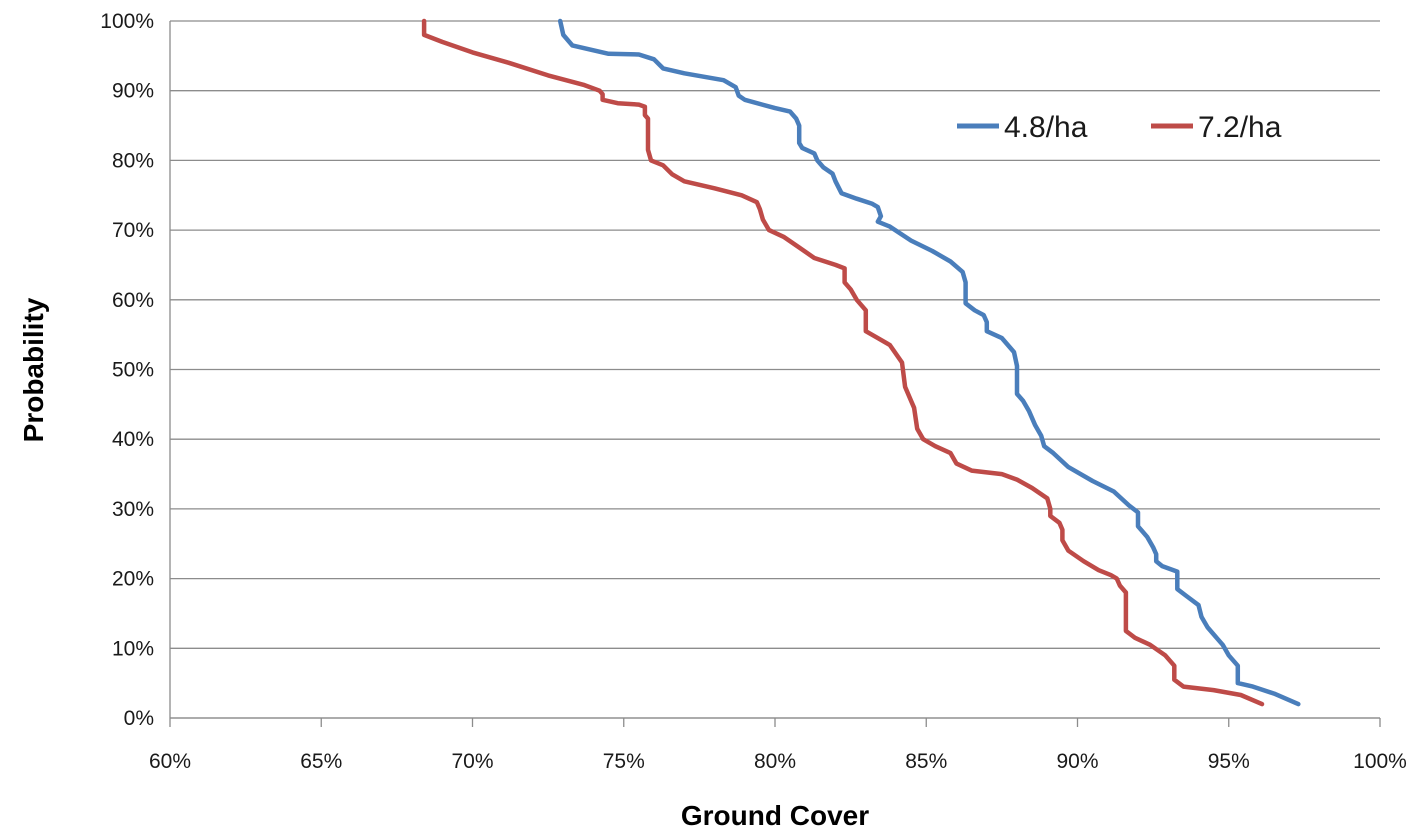  What do you see at coordinates (170, 761) in the screenshot?
I see `x-tick-label: 60%` at bounding box center [170, 761].